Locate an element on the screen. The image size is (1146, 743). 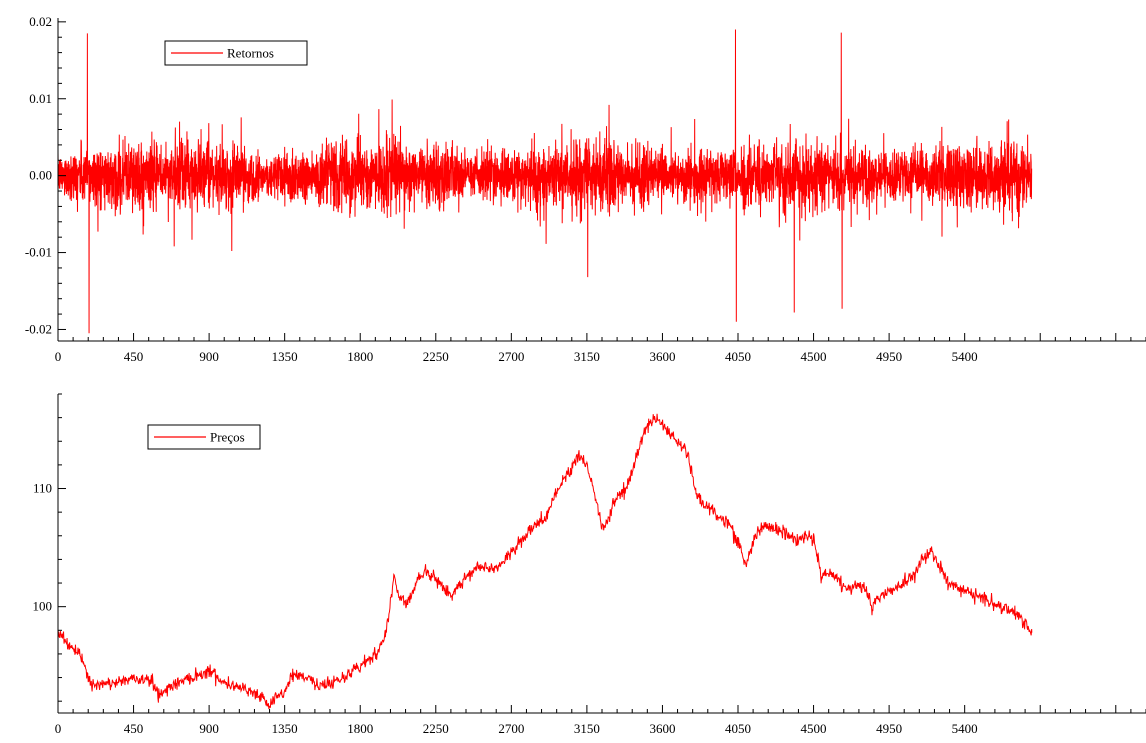
y-tick-label: -0.01 is located at coordinates (38, 252).